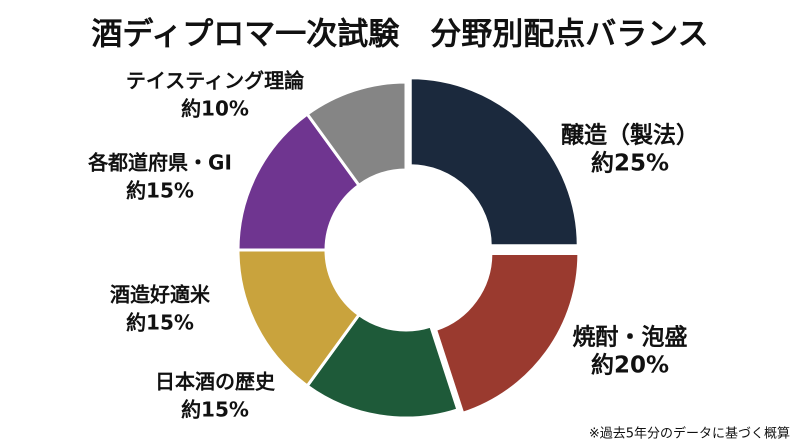 This screenshot has width=800, height=447. I want to click on slice-label: 焼酎・泡盛, so click(630, 337).